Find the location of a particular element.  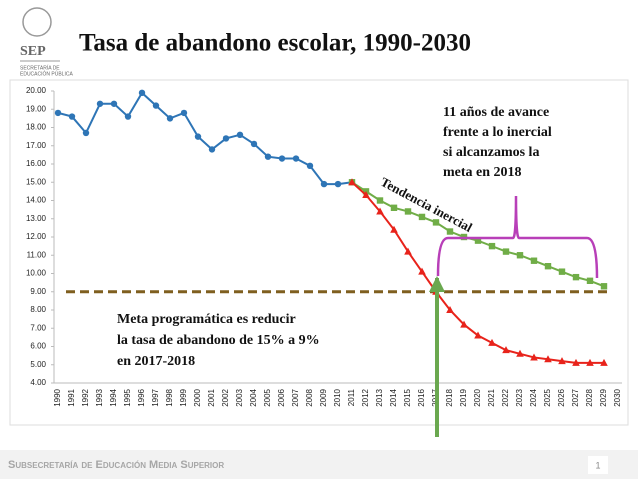

x-tick-label: 2010 is located at coordinates (337, 397).